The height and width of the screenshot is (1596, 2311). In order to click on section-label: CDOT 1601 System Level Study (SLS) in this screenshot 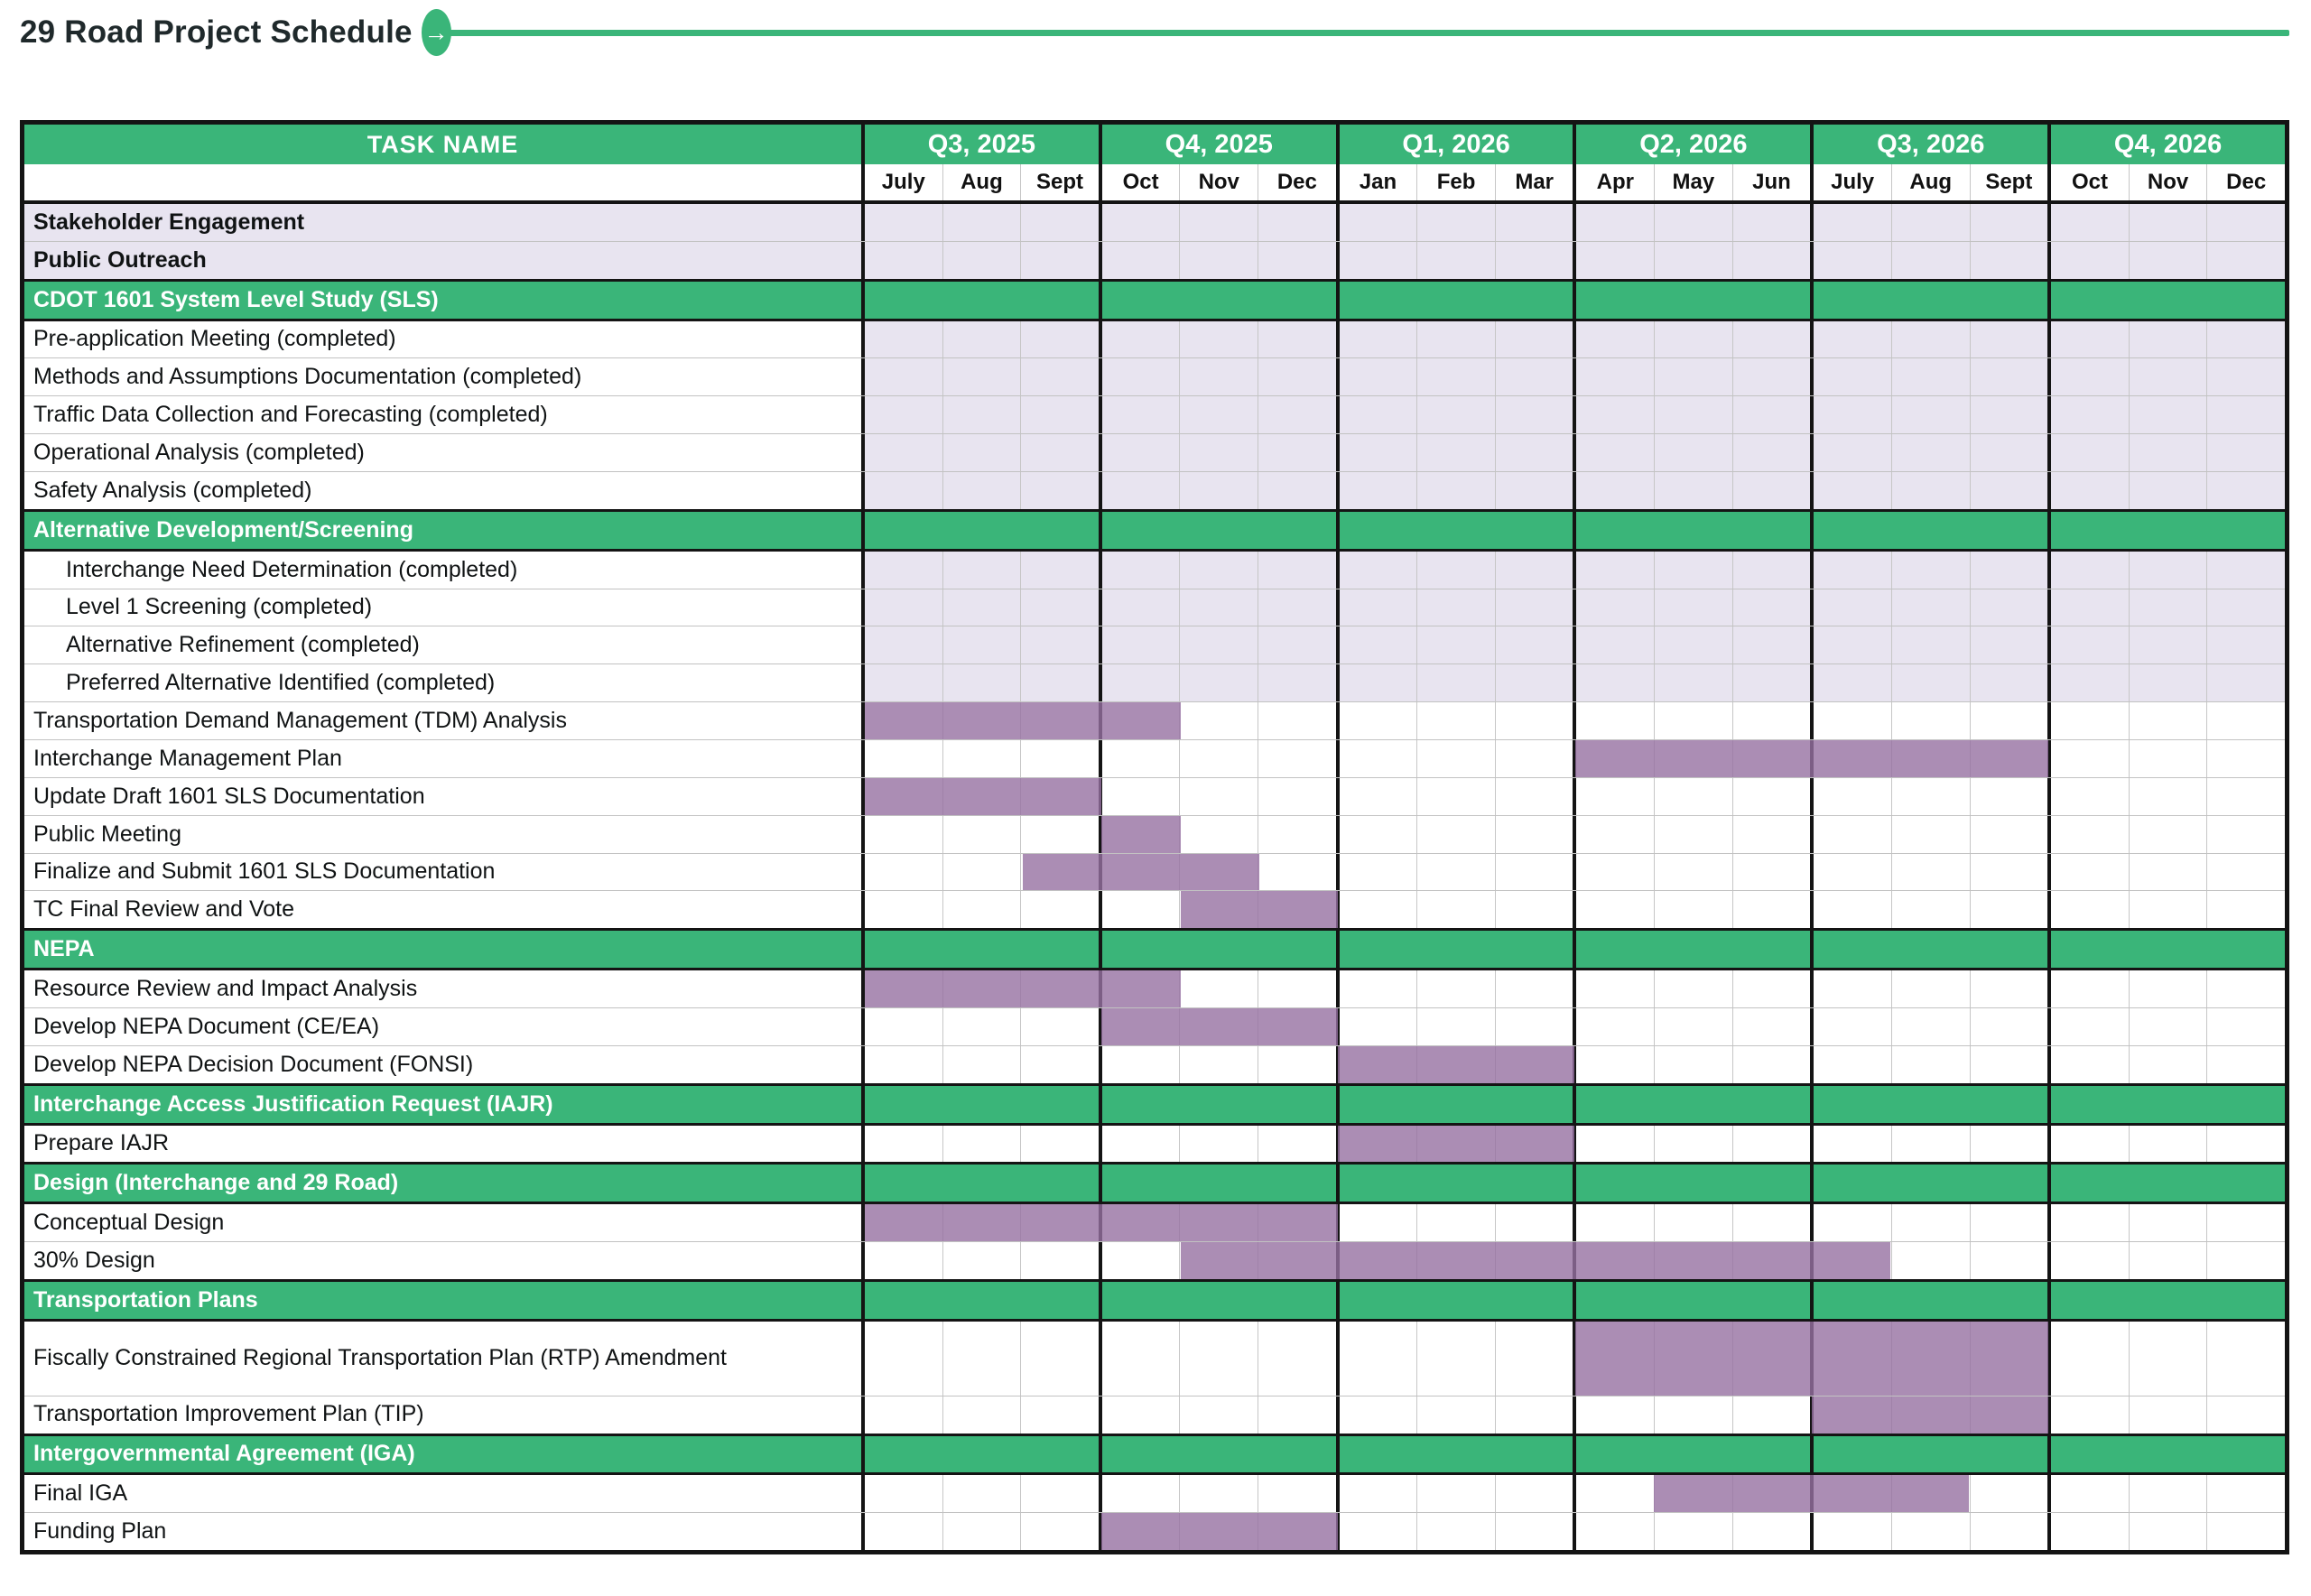, I will do `click(444, 300)`.